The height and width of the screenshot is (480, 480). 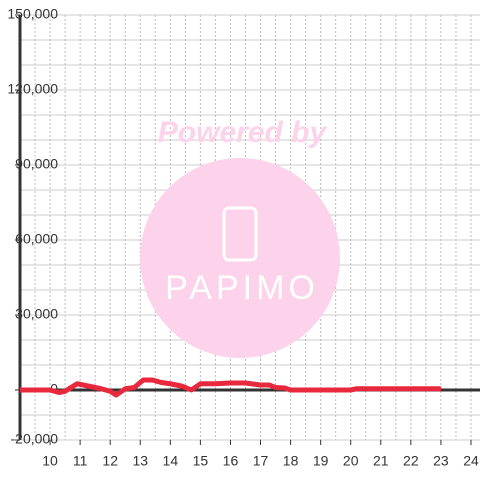 What do you see at coordinates (35, 439) in the screenshot?
I see `y-tick-label: -20,000` at bounding box center [35, 439].